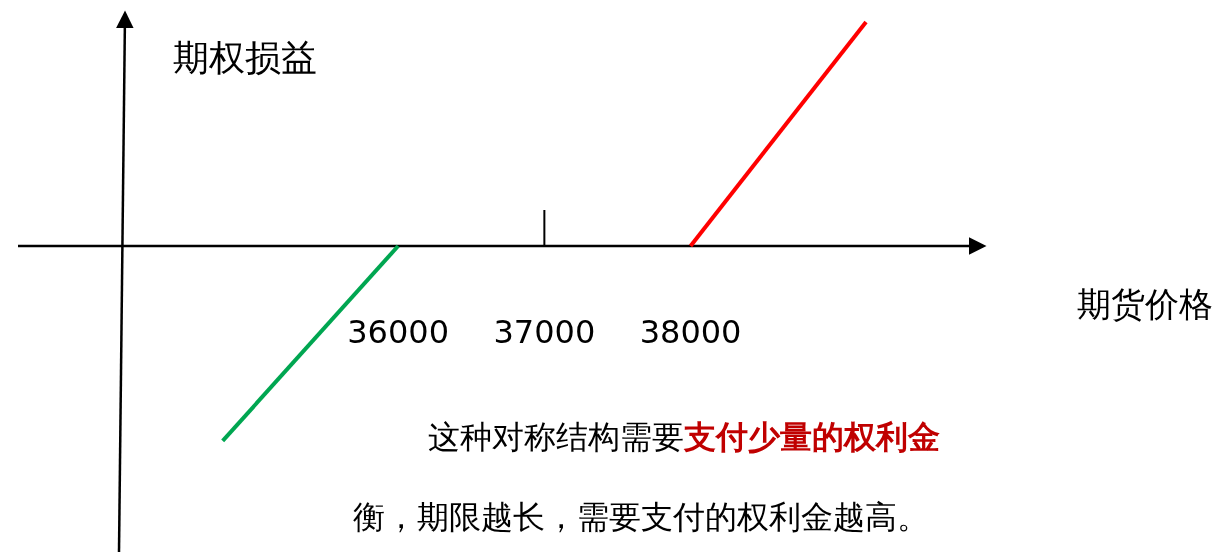  I want to click on x-tick-label: 37000, so click(544, 332).